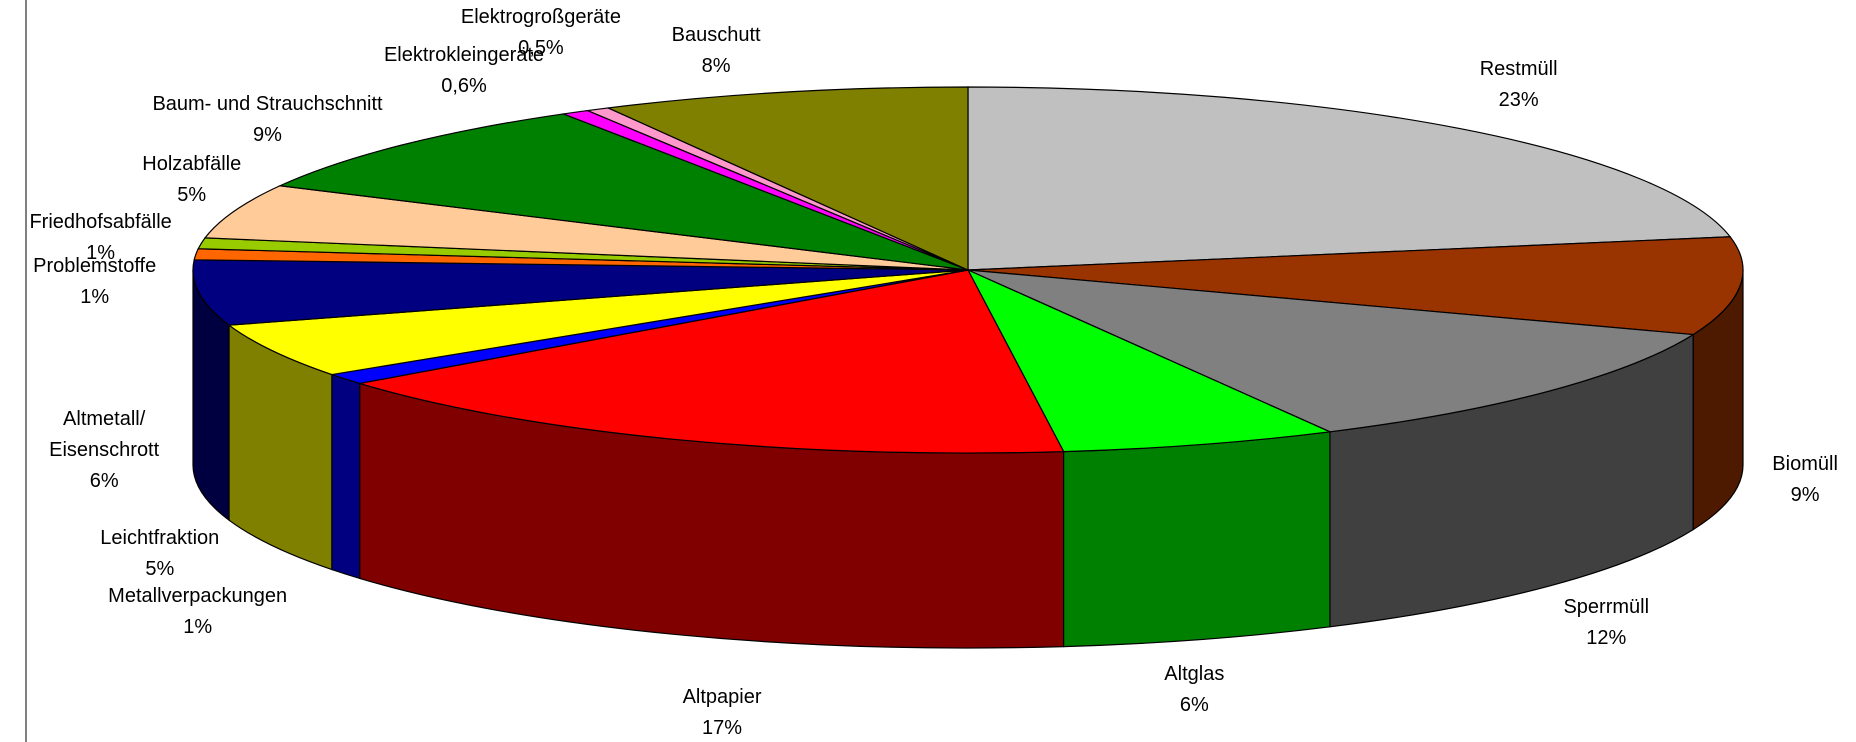  Describe the element at coordinates (1194, 690) in the screenshot. I see `data-label: Altglas 6%` at that location.